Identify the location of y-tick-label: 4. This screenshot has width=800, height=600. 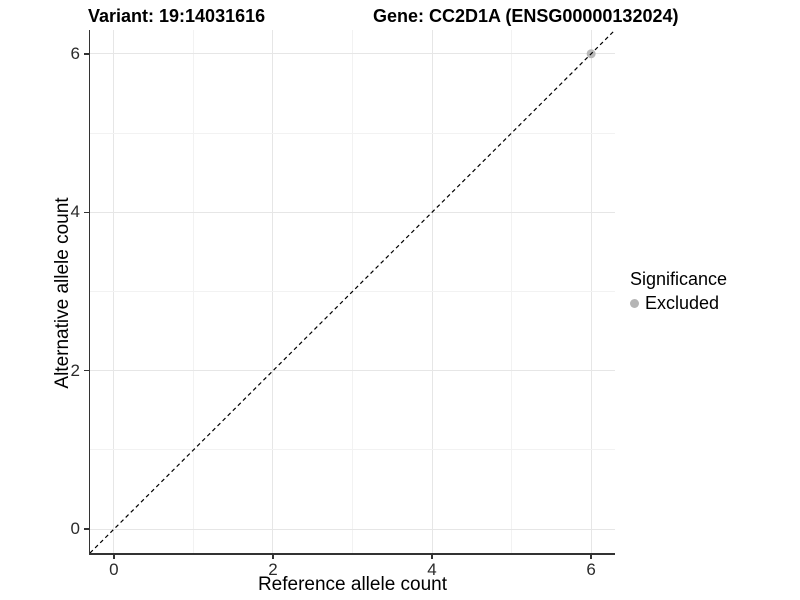
(75, 212).